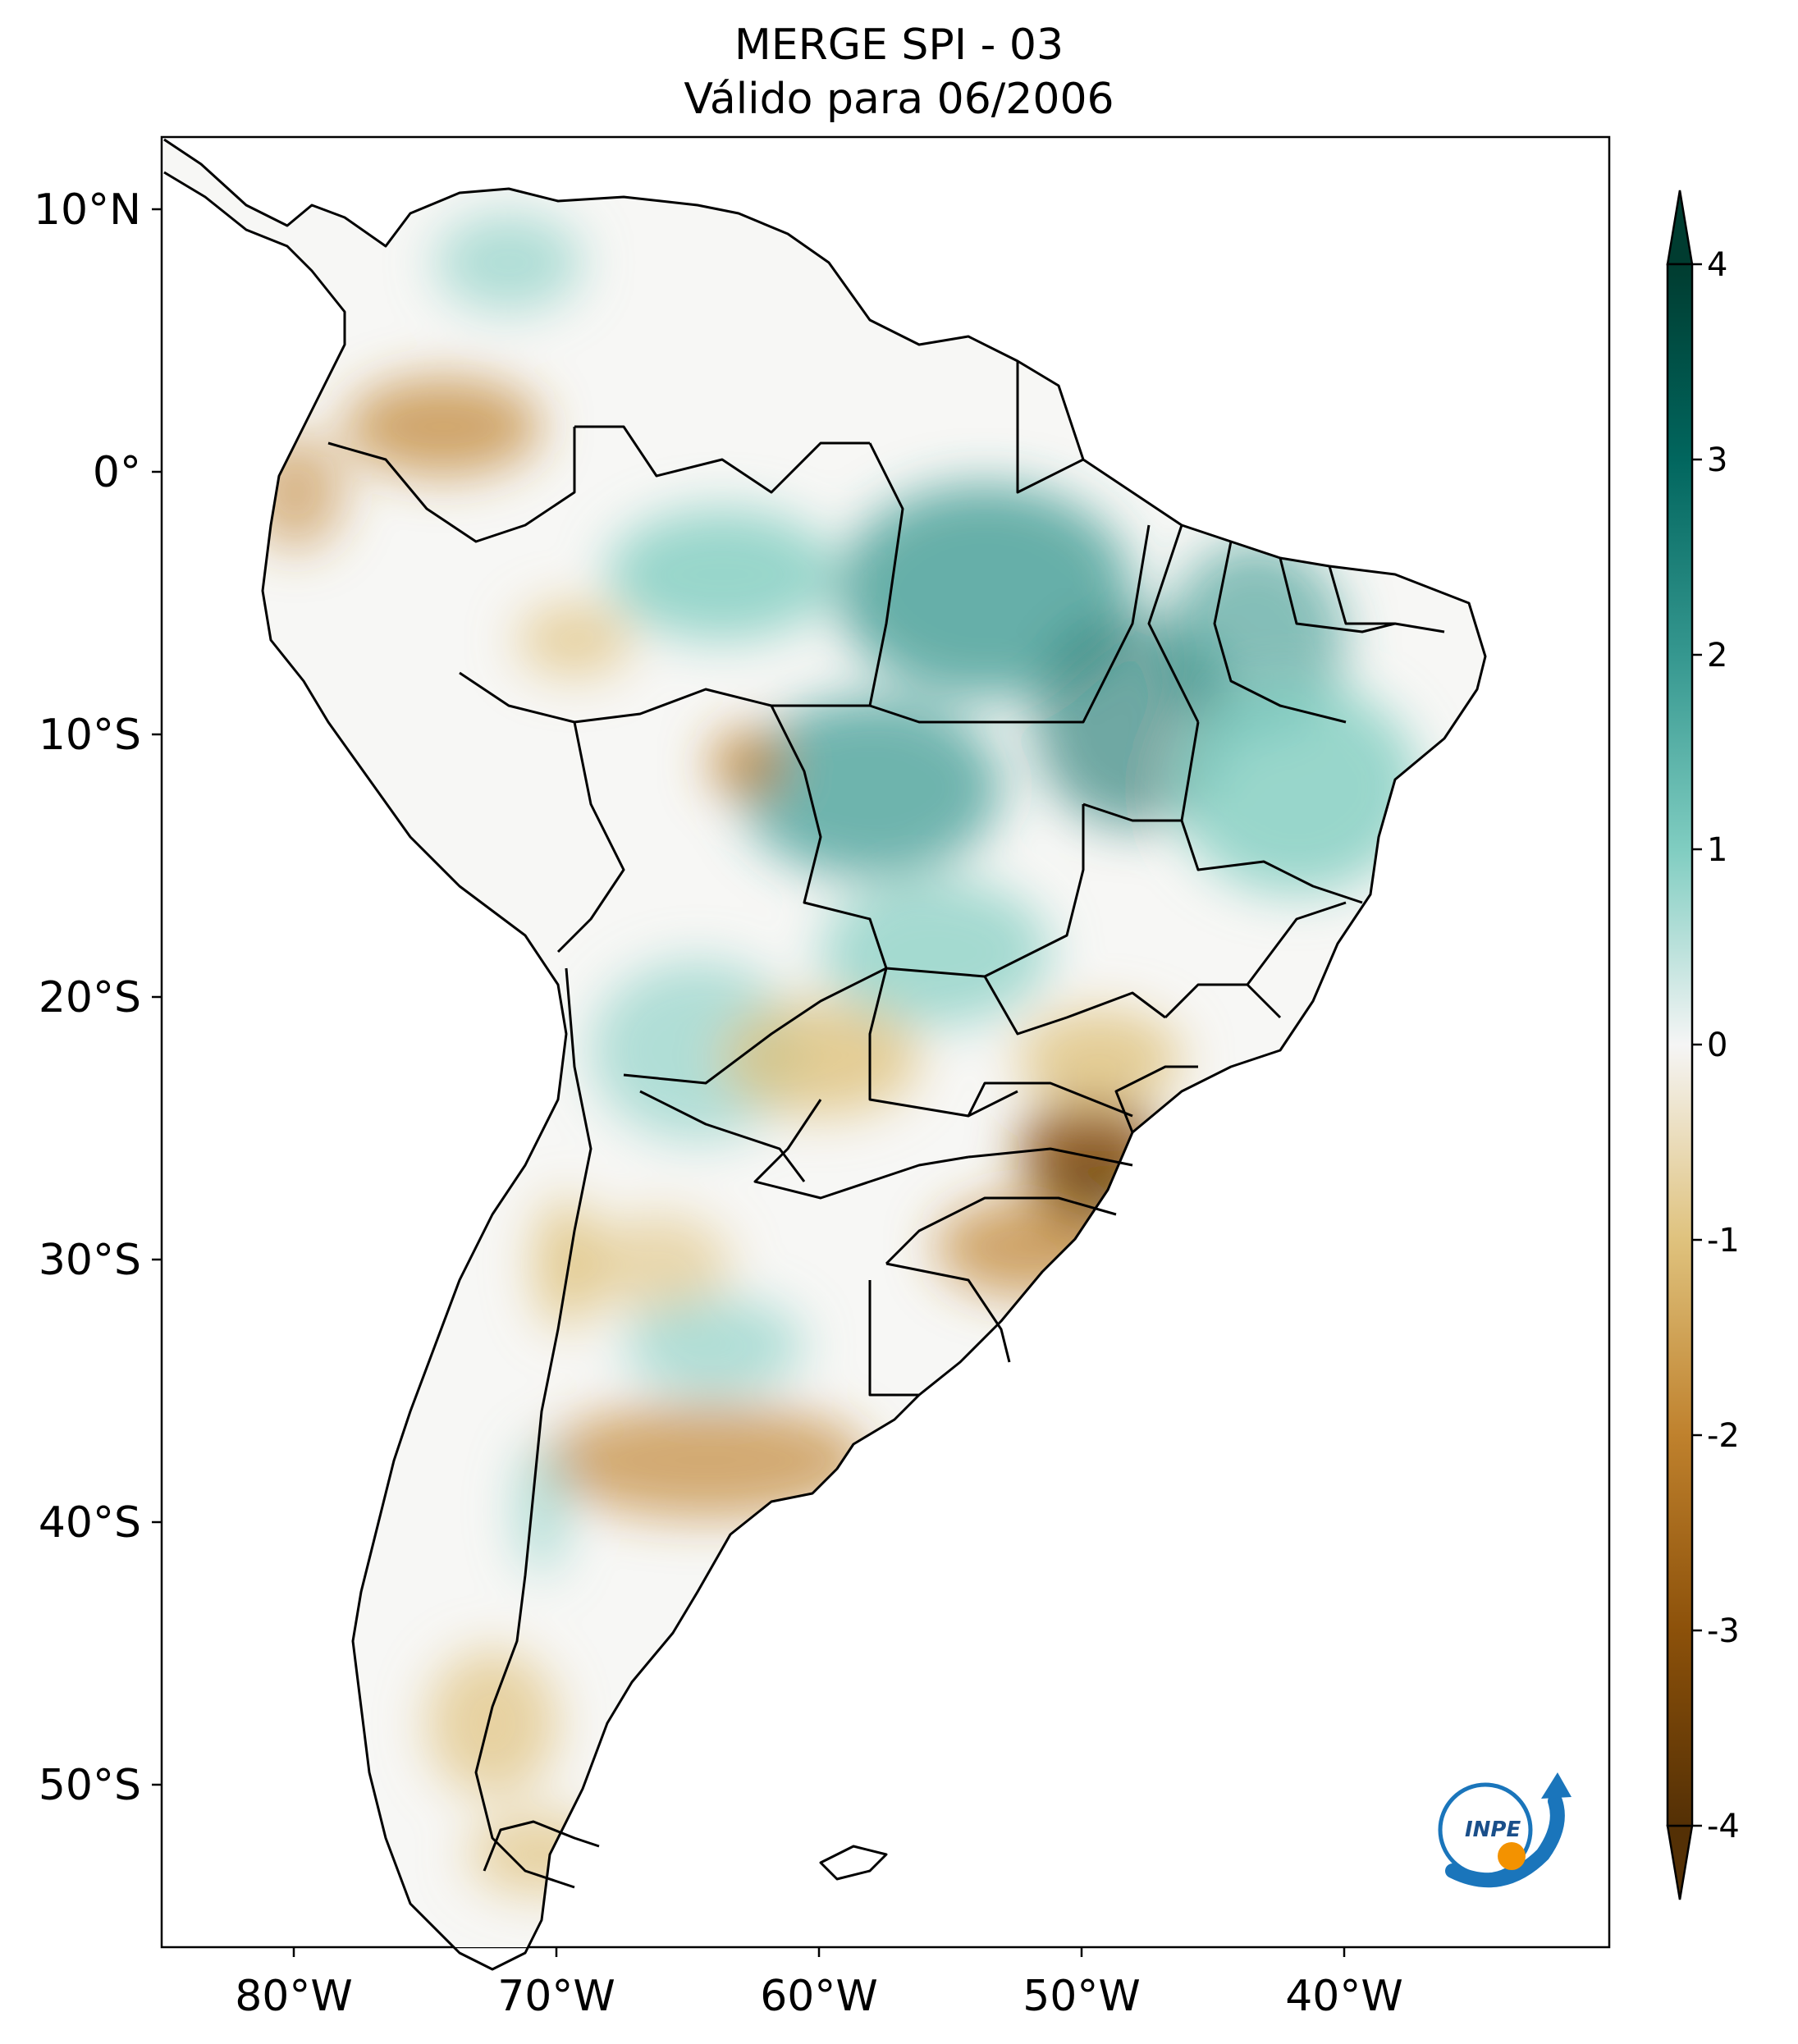 Image resolution: width=1798 pixels, height=2044 pixels. I want to click on x-tick-70w: 70°W, so click(556, 1997).